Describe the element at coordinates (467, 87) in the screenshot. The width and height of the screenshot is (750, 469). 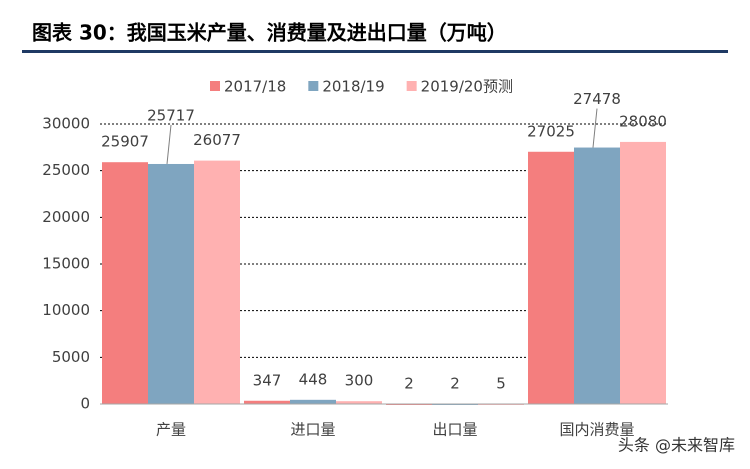
I see `legend-label: 2019/20预测` at that location.